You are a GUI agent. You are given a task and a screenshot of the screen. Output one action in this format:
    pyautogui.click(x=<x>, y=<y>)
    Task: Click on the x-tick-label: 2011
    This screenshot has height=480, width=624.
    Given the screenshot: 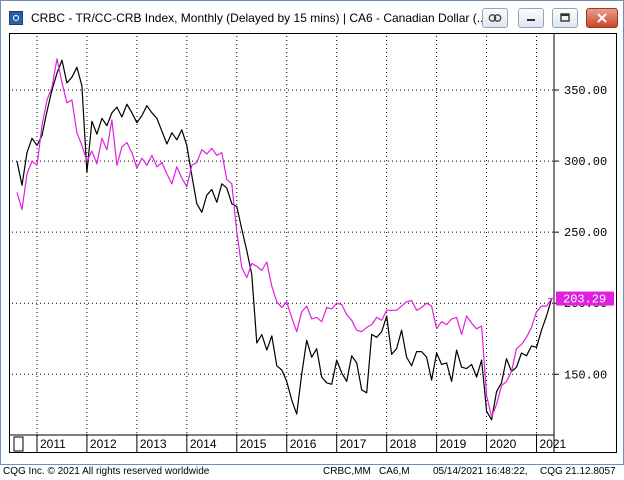 What is the action you would take?
    pyautogui.click(x=53, y=444)
    